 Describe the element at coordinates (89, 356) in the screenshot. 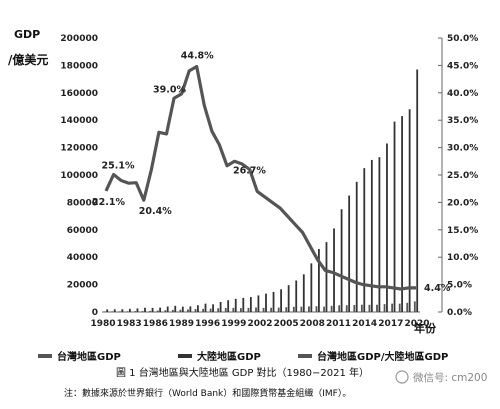

I see `legend-label-1: 台灣地區GDP` at that location.